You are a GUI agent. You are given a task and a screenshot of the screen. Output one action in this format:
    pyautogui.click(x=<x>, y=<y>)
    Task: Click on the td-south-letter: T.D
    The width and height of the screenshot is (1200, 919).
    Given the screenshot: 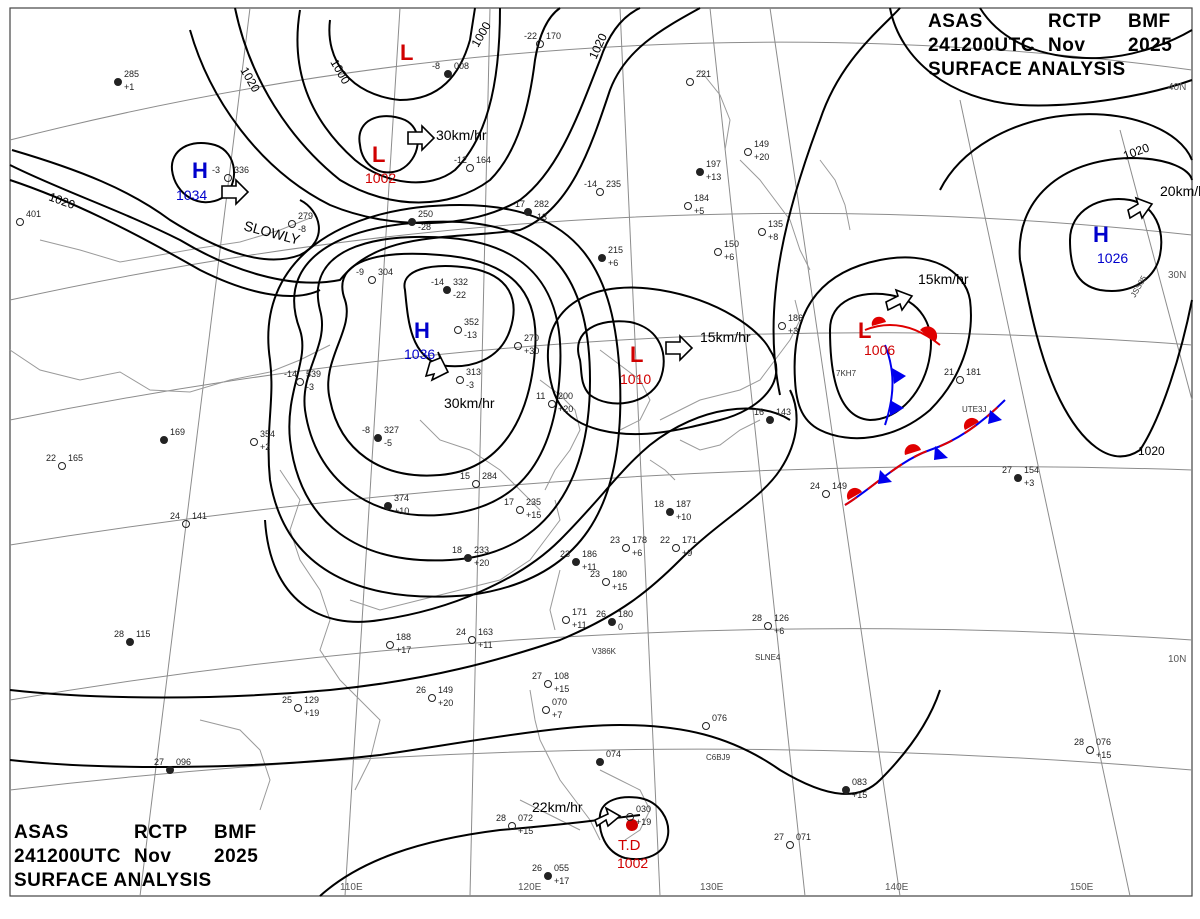 What is the action you would take?
    pyautogui.click(x=629, y=845)
    